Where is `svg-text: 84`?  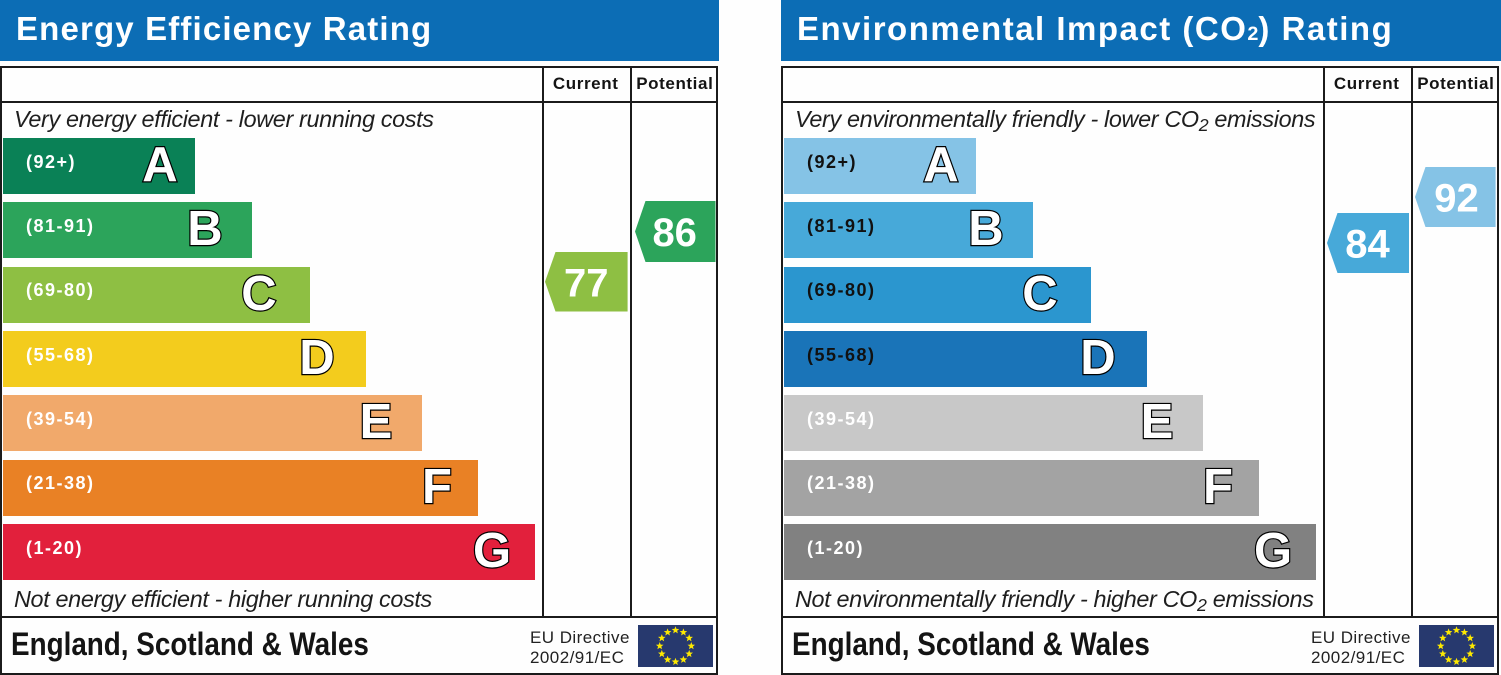 svg-text: 84 is located at coordinates (1368, 245).